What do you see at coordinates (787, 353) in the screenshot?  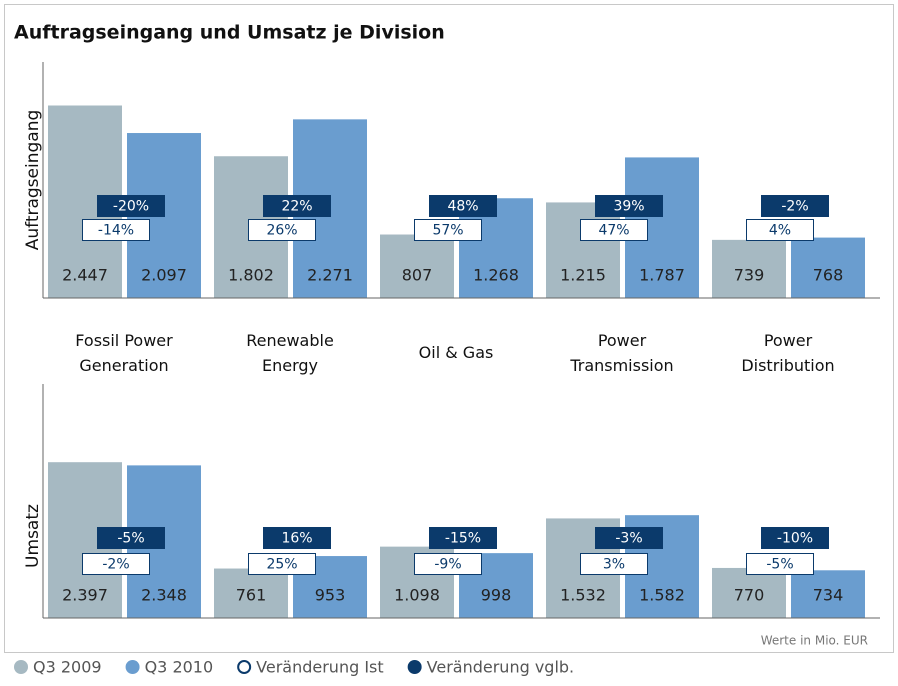 I see `x-tick-label: Power Distribution` at bounding box center [787, 353].